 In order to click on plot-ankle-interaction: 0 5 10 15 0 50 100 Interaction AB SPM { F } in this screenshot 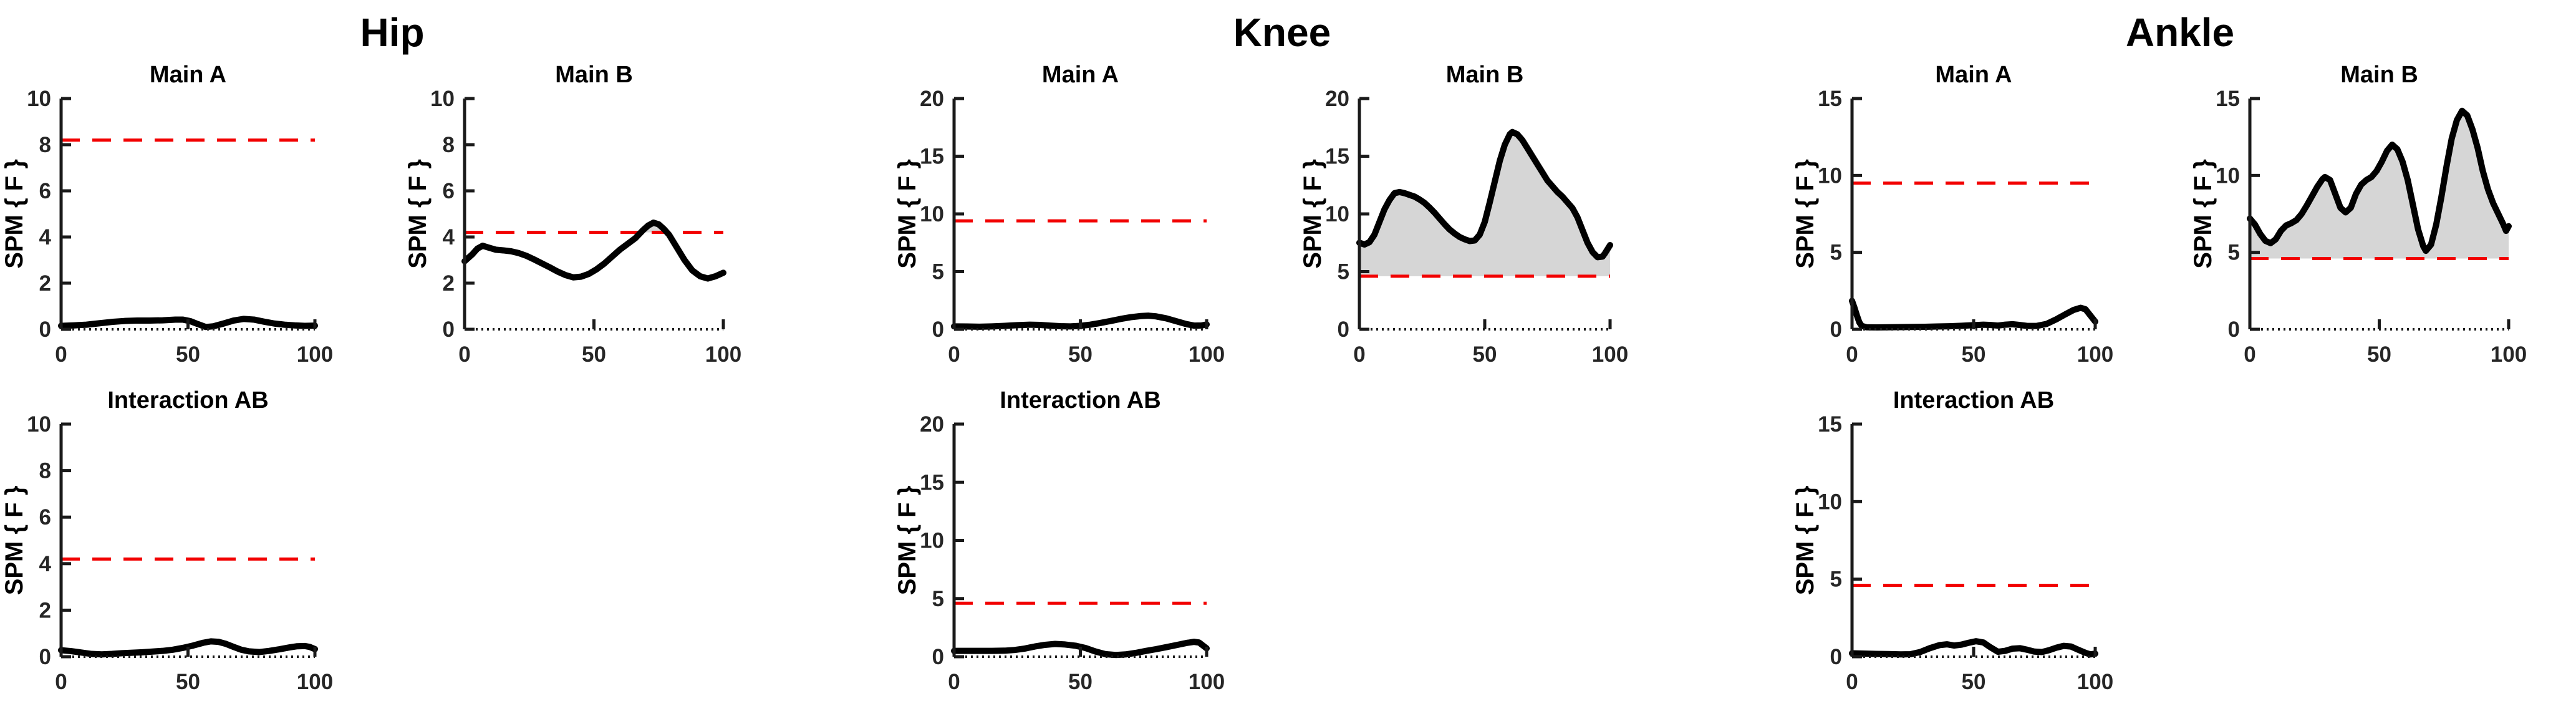, I will do `click(1952, 540)`.